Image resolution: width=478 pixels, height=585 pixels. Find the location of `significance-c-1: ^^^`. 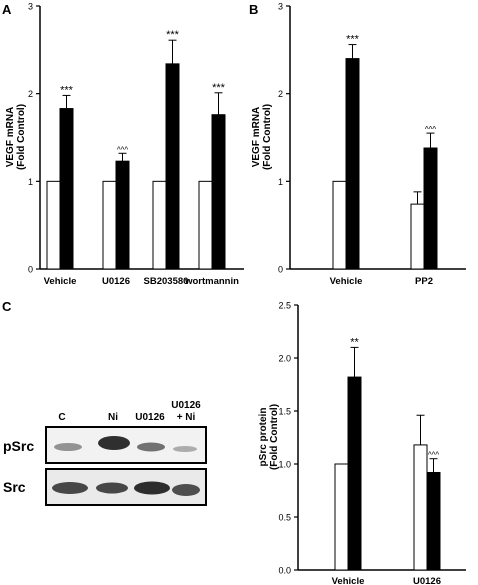

significance-c-1: ^^^ is located at coordinates (434, 455).